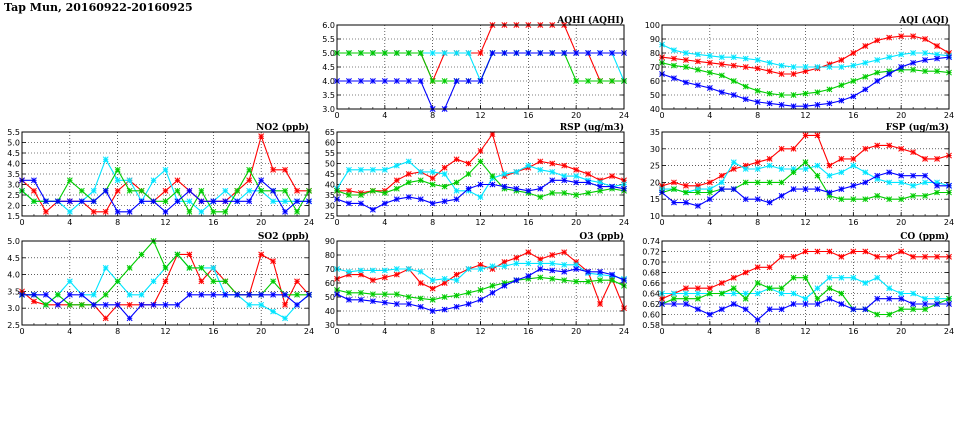 This screenshot has width=975, height=447. Describe the element at coordinates (283, 236) in the screenshot. I see `chart-title: SO2 (ppb)` at that location.